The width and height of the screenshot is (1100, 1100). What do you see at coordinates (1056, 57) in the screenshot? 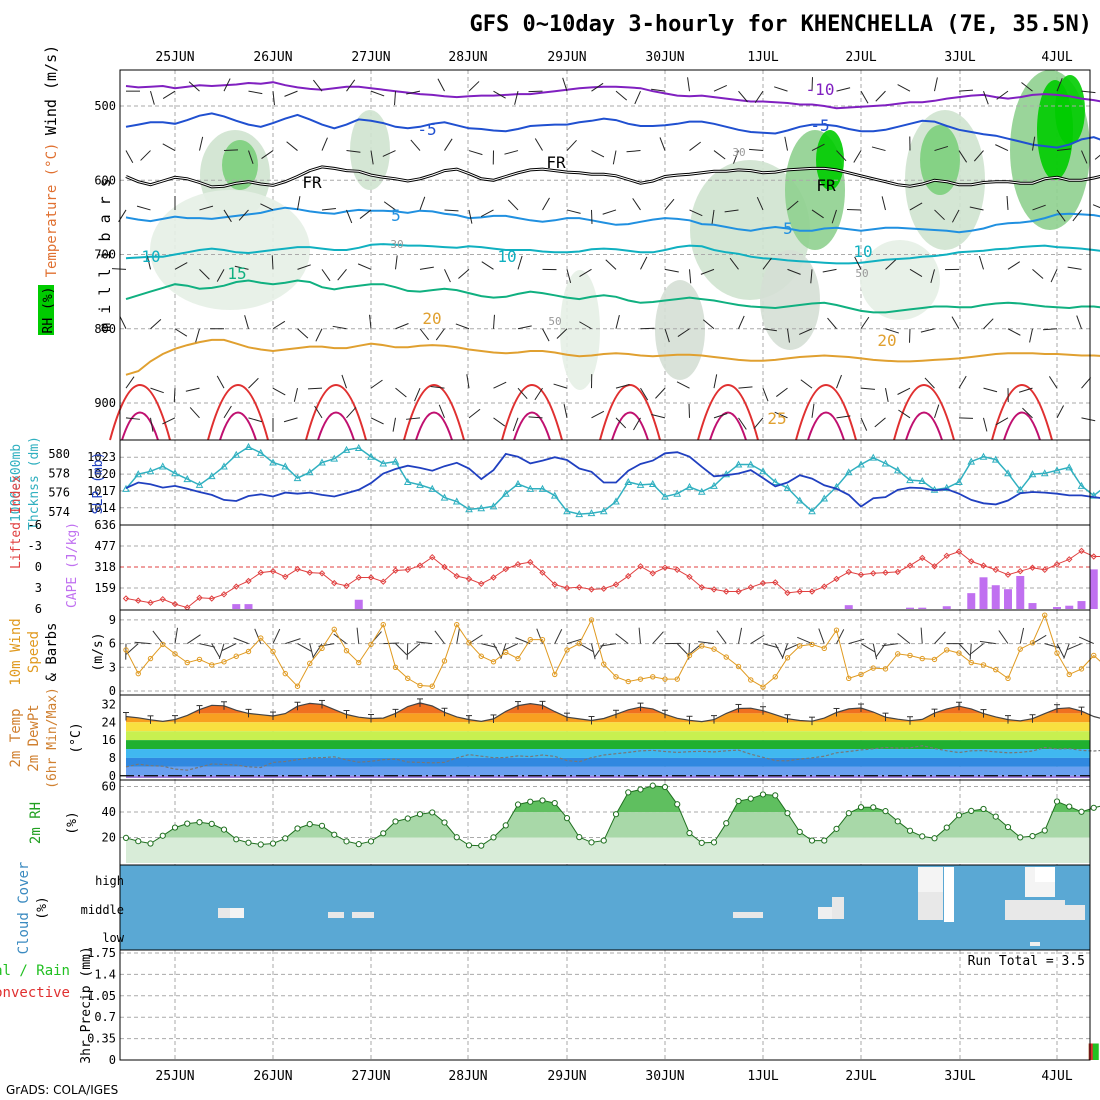
I see `date-label-top: 4JUL` at bounding box center [1056, 57].